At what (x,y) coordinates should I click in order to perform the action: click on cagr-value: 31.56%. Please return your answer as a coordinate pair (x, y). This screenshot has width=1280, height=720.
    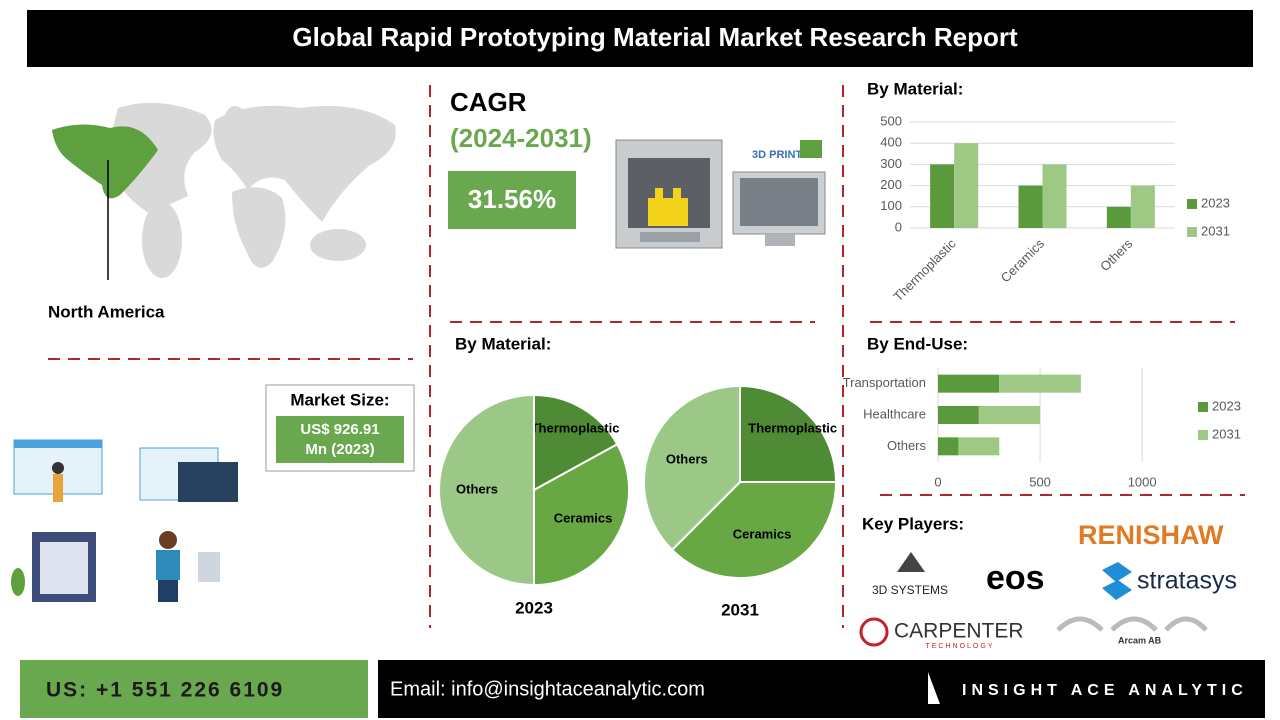
    Looking at the image, I should click on (512, 199).